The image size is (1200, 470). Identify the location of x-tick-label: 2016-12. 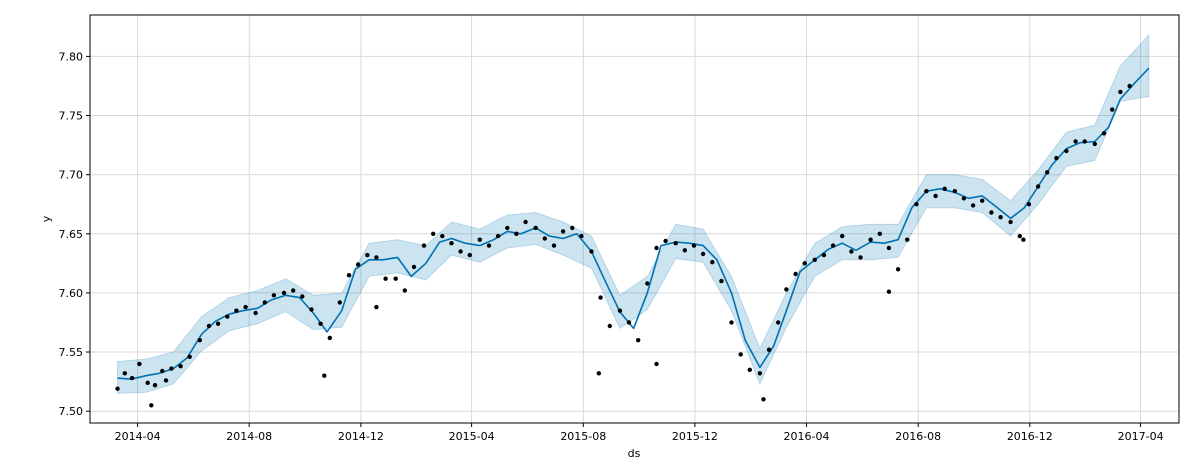
(1030, 436).